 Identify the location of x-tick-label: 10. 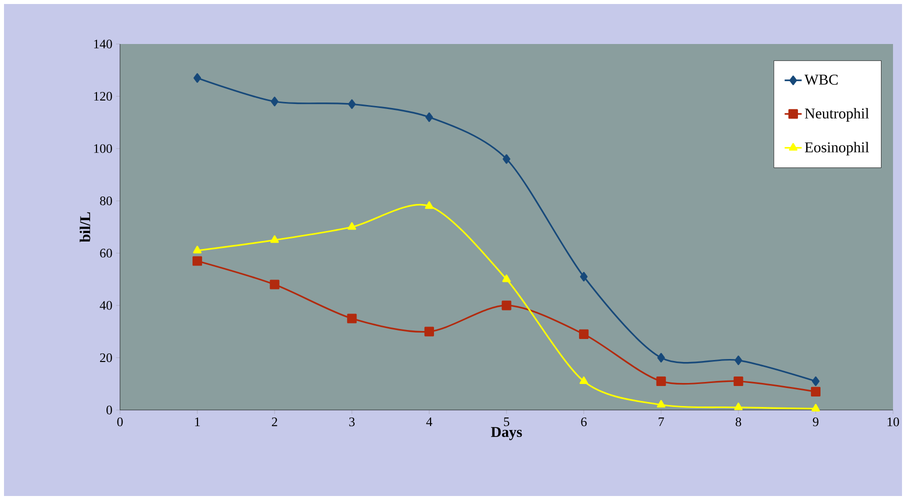
(893, 422).